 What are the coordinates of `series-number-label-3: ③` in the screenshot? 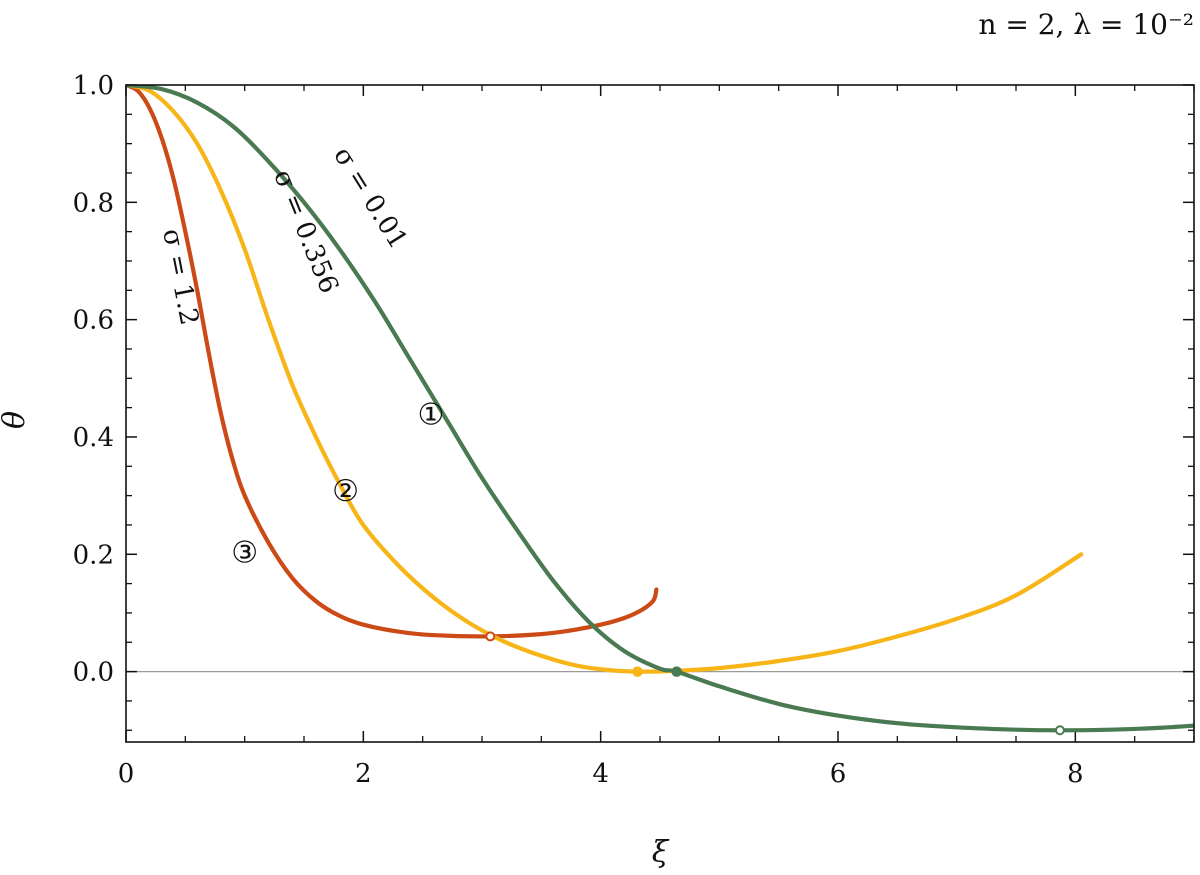 It's located at (244, 552).